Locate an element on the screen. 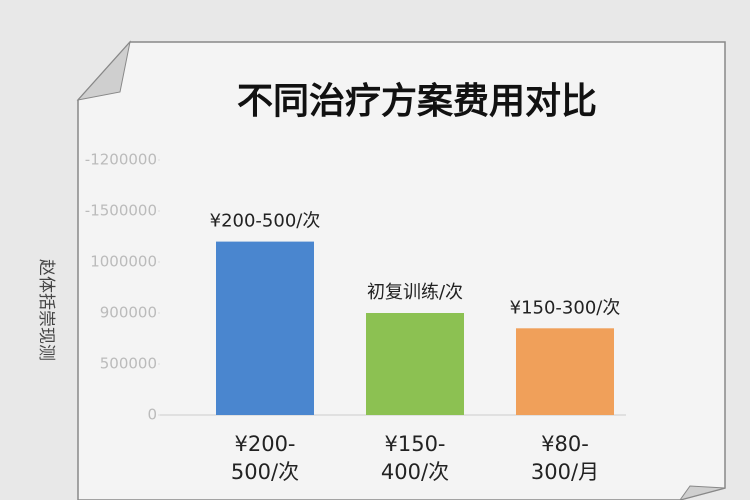 The height and width of the screenshot is (500, 750). x-tick-label: ¥200- 500/次 is located at coordinates (265, 458).